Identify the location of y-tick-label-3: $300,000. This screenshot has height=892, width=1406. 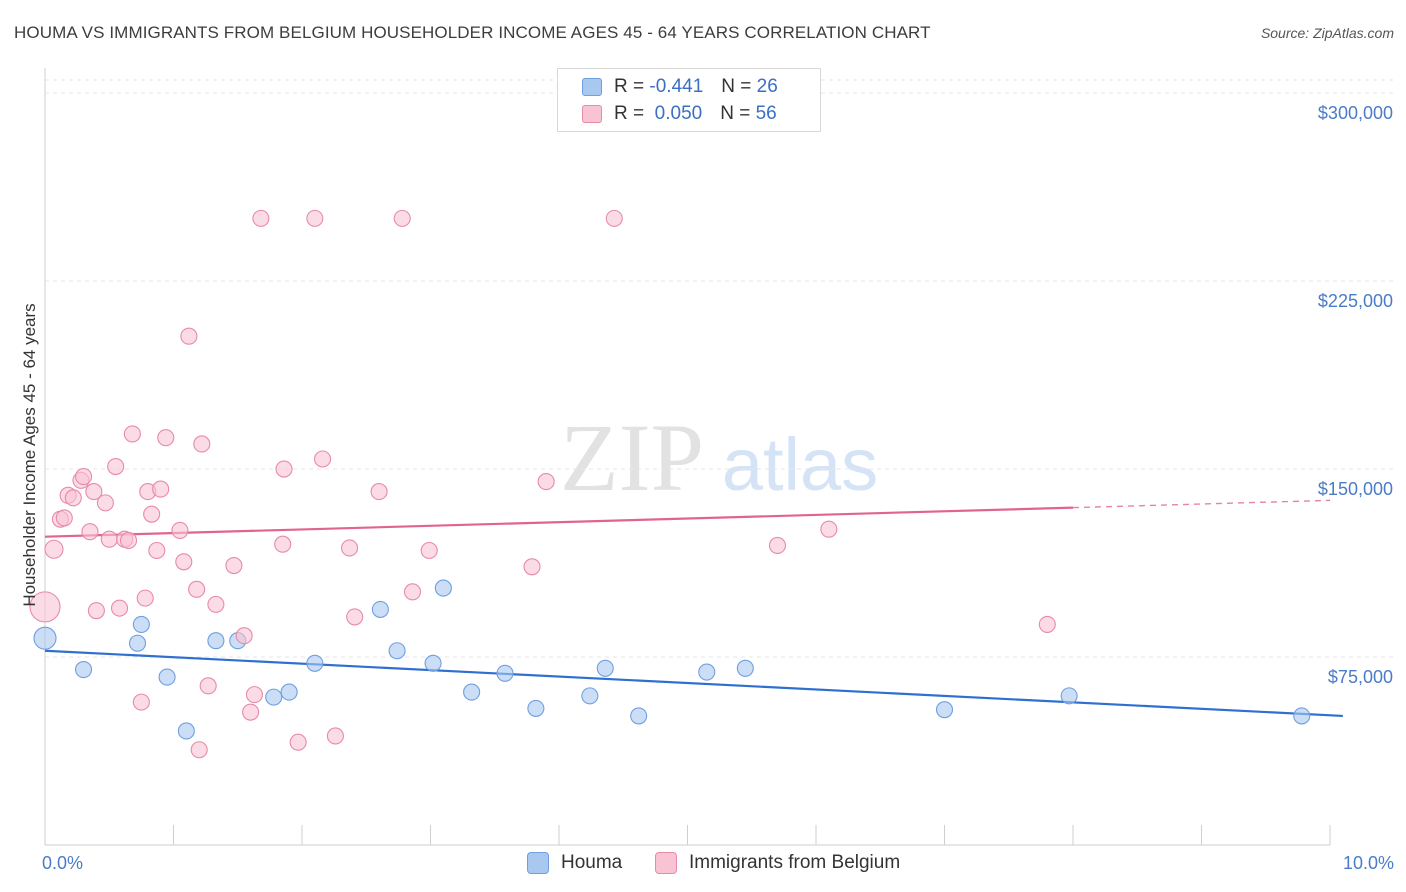
(1355, 113).